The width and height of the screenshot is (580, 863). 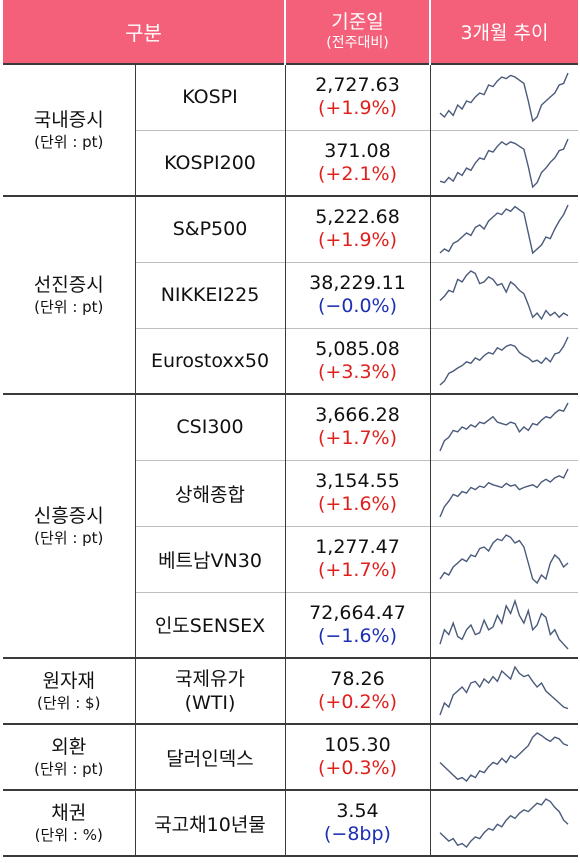 What do you see at coordinates (210, 756) in the screenshot?
I see `index-name: 달러인덱스` at bounding box center [210, 756].